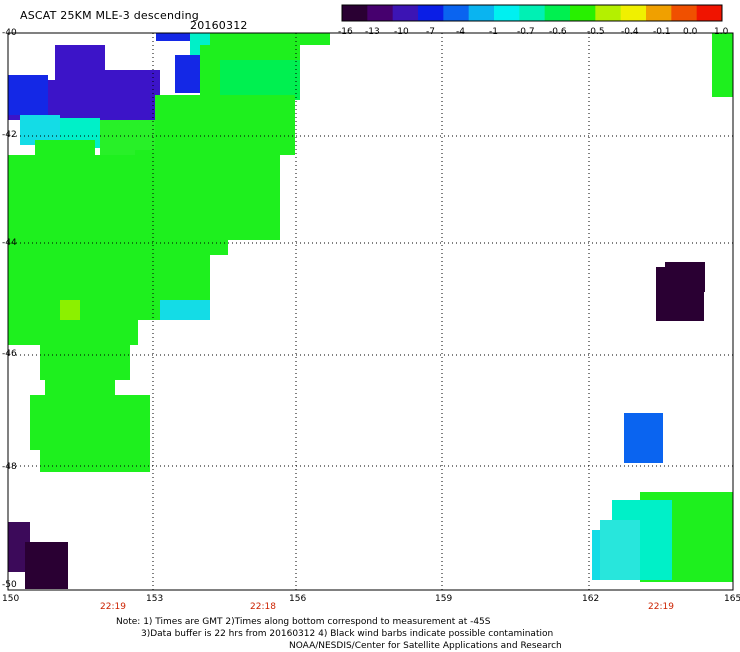  I want to click on colorbar-label-11: 0.0, so click(690, 32).